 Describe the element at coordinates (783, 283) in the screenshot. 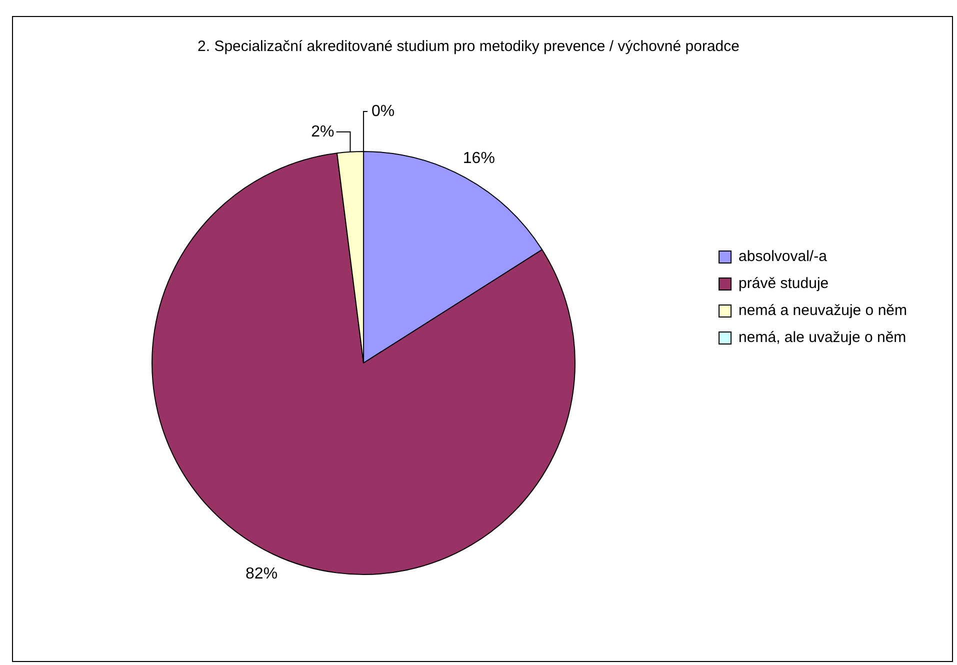

I see `legend-label: právě studuje` at that location.